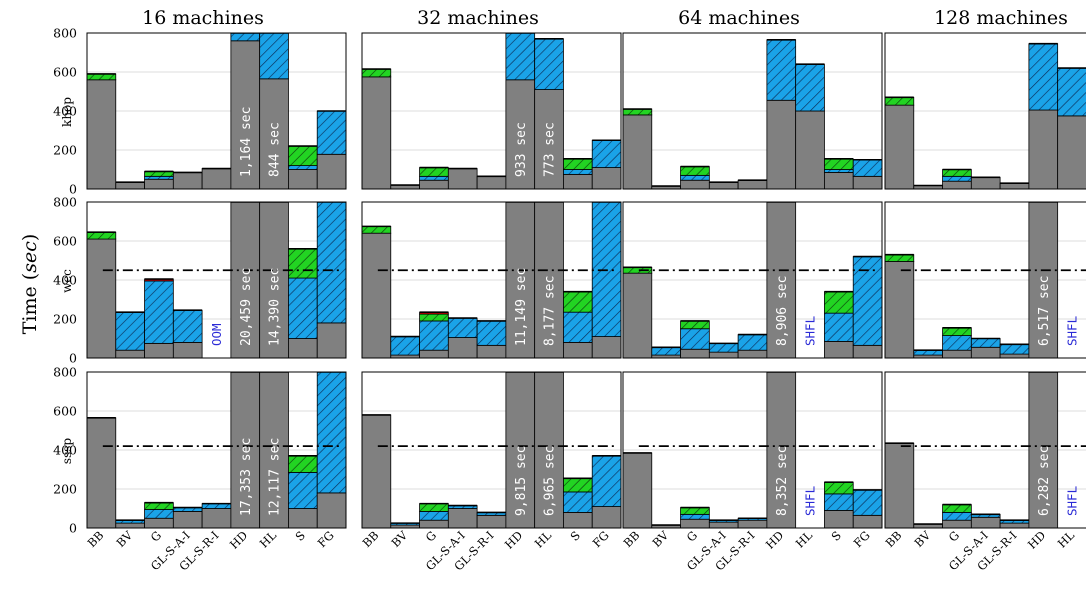 Image resolution: width=1086 pixels, height=596 pixels. What do you see at coordinates (862, 539) in the screenshot?
I see `category-label-FG: FG` at bounding box center [862, 539].